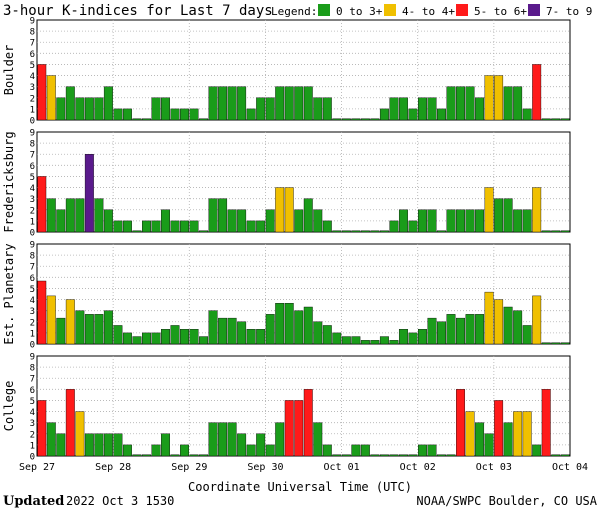 The image size is (600, 510). I want to click on legend-swatch-red, so click(462, 10).